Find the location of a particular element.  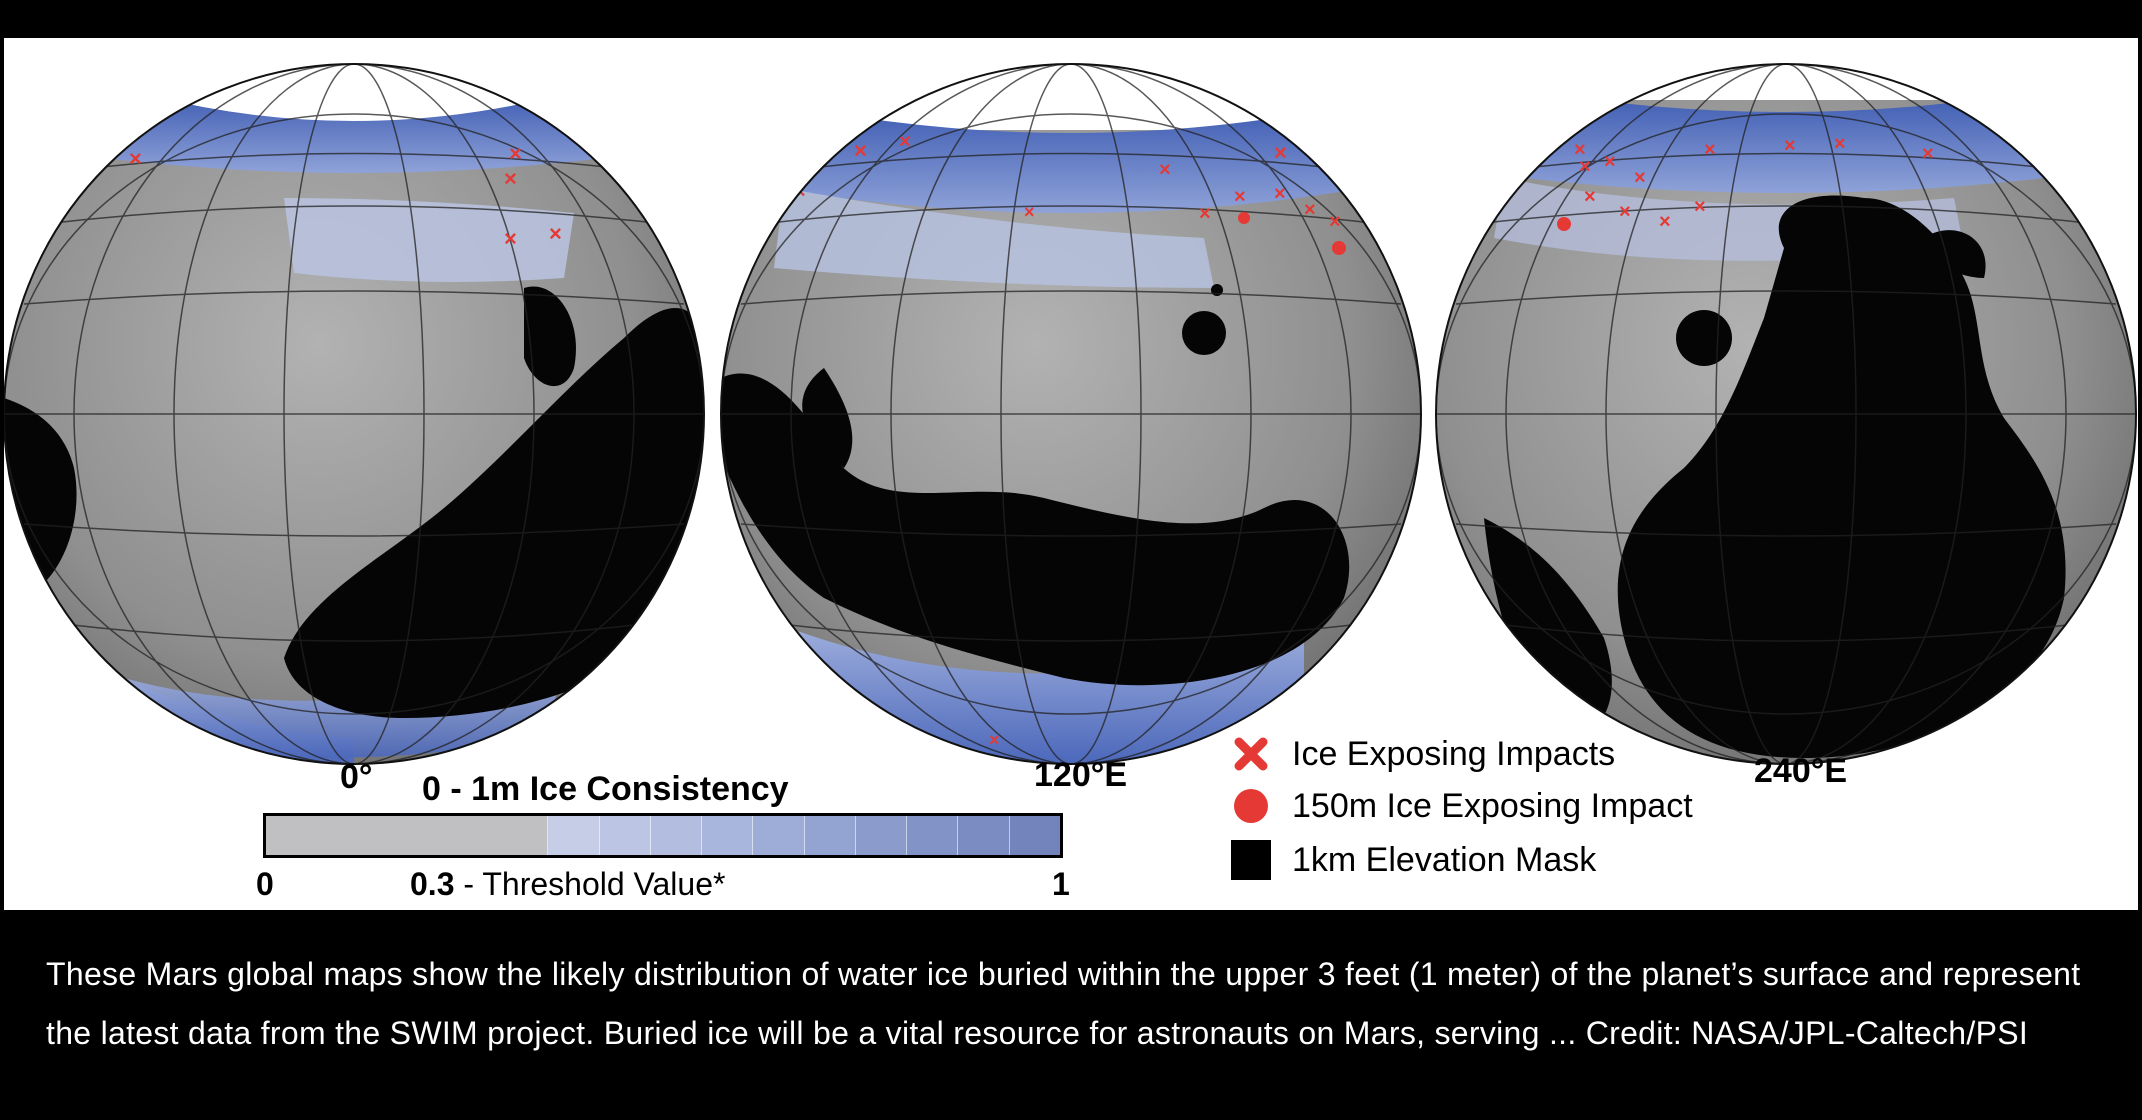

legend-label: 150m Ice Exposing Impact is located at coordinates (1492, 805).